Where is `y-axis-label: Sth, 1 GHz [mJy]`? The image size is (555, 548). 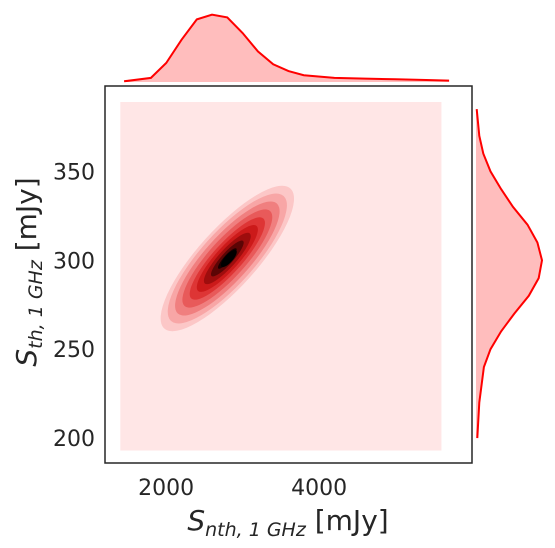 y-axis-label: Sth, 1 GHz [mJy] is located at coordinates (28, 271).